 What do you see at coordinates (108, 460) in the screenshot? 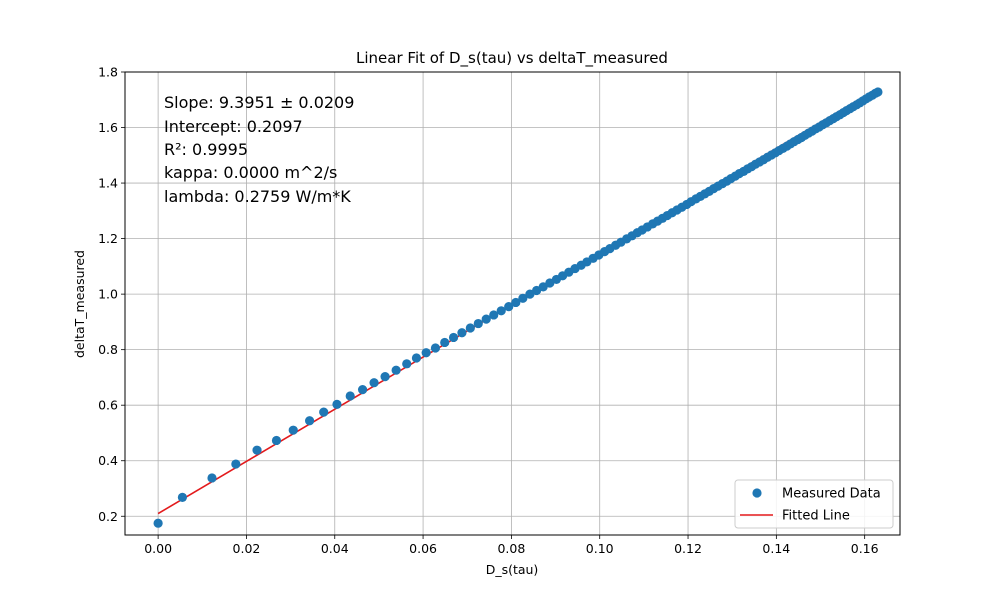
I see `y-tick-label: 0.4` at bounding box center [108, 460].